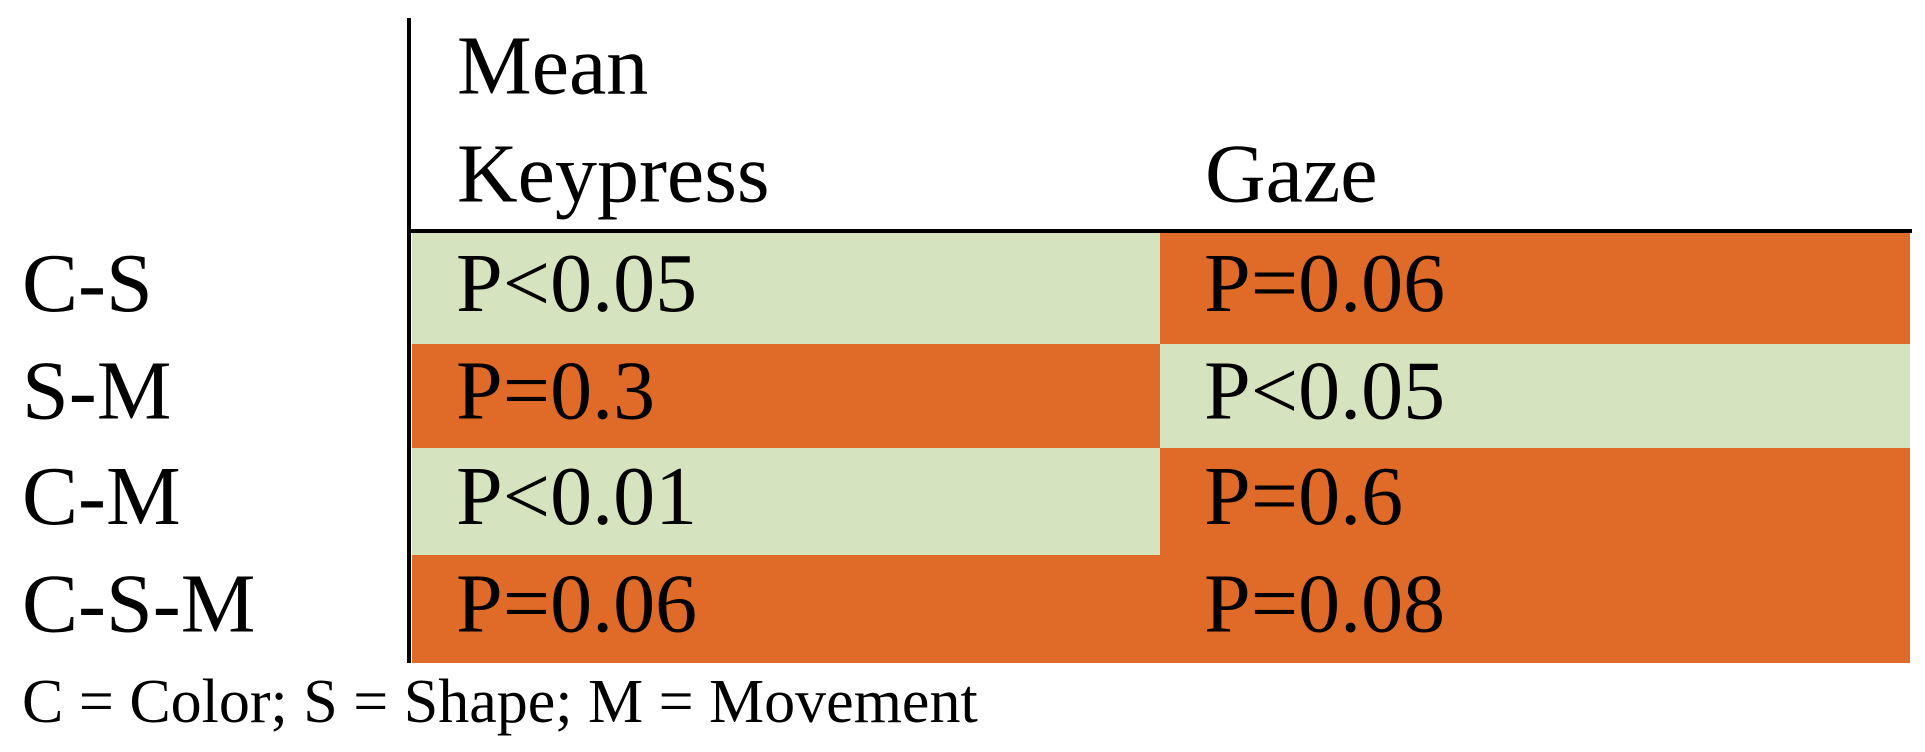  What do you see at coordinates (500, 702) in the screenshot?
I see `footnote: C = Color; S = Shape; M = Movement` at bounding box center [500, 702].